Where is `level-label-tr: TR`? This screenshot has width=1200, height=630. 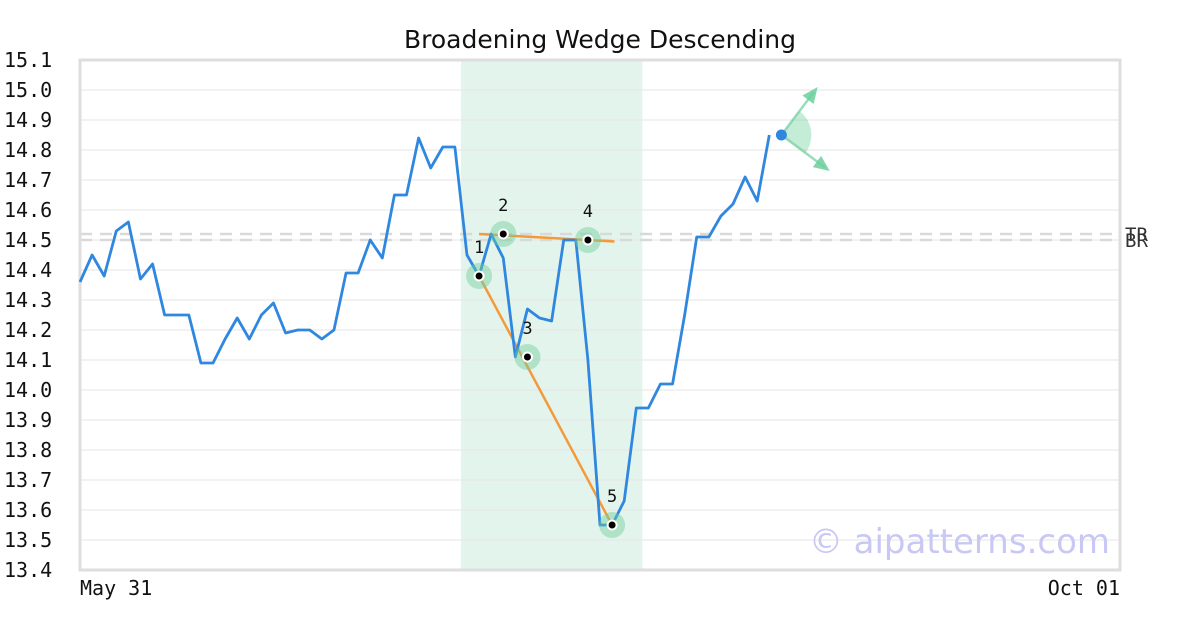 level-label-tr: TR is located at coordinates (1136, 235).